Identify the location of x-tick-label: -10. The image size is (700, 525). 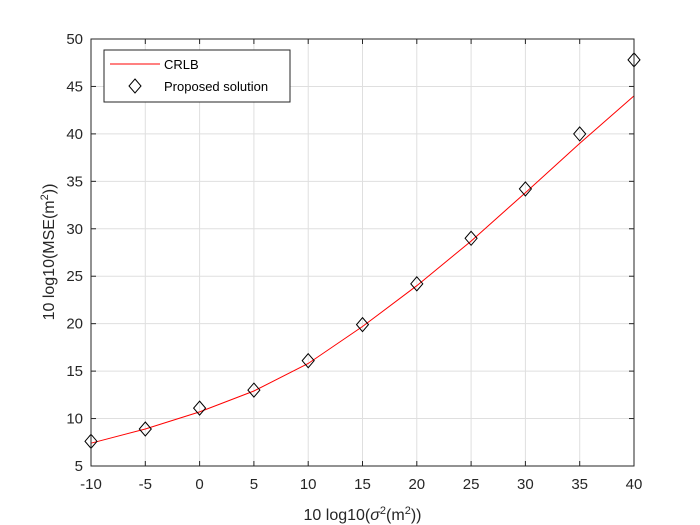
(91, 484).